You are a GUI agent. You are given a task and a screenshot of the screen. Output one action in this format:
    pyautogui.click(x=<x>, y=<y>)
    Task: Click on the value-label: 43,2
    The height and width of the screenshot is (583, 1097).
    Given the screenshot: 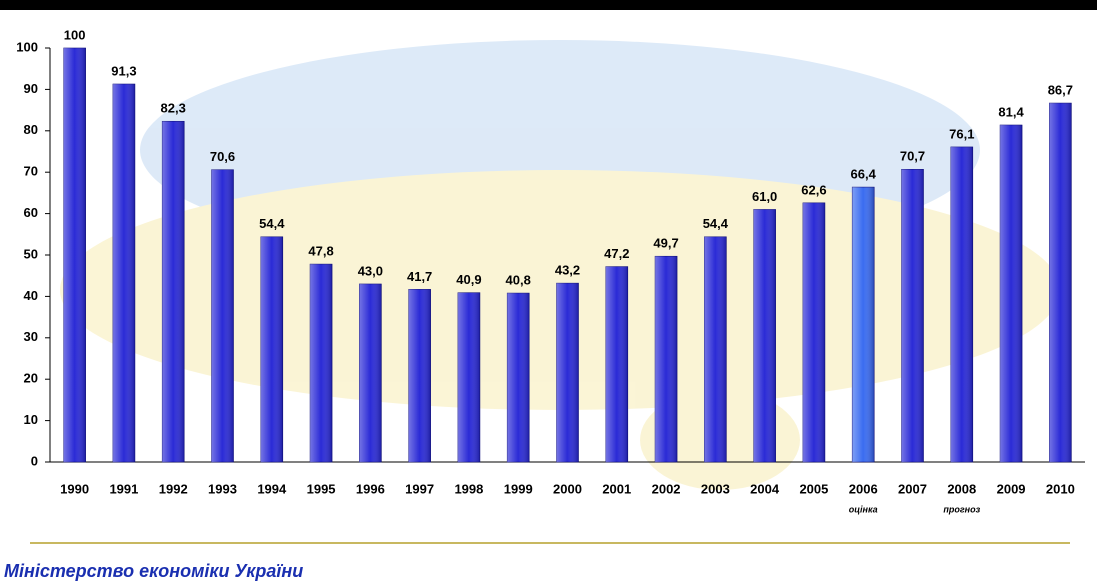 What is the action you would take?
    pyautogui.click(x=567, y=270)
    